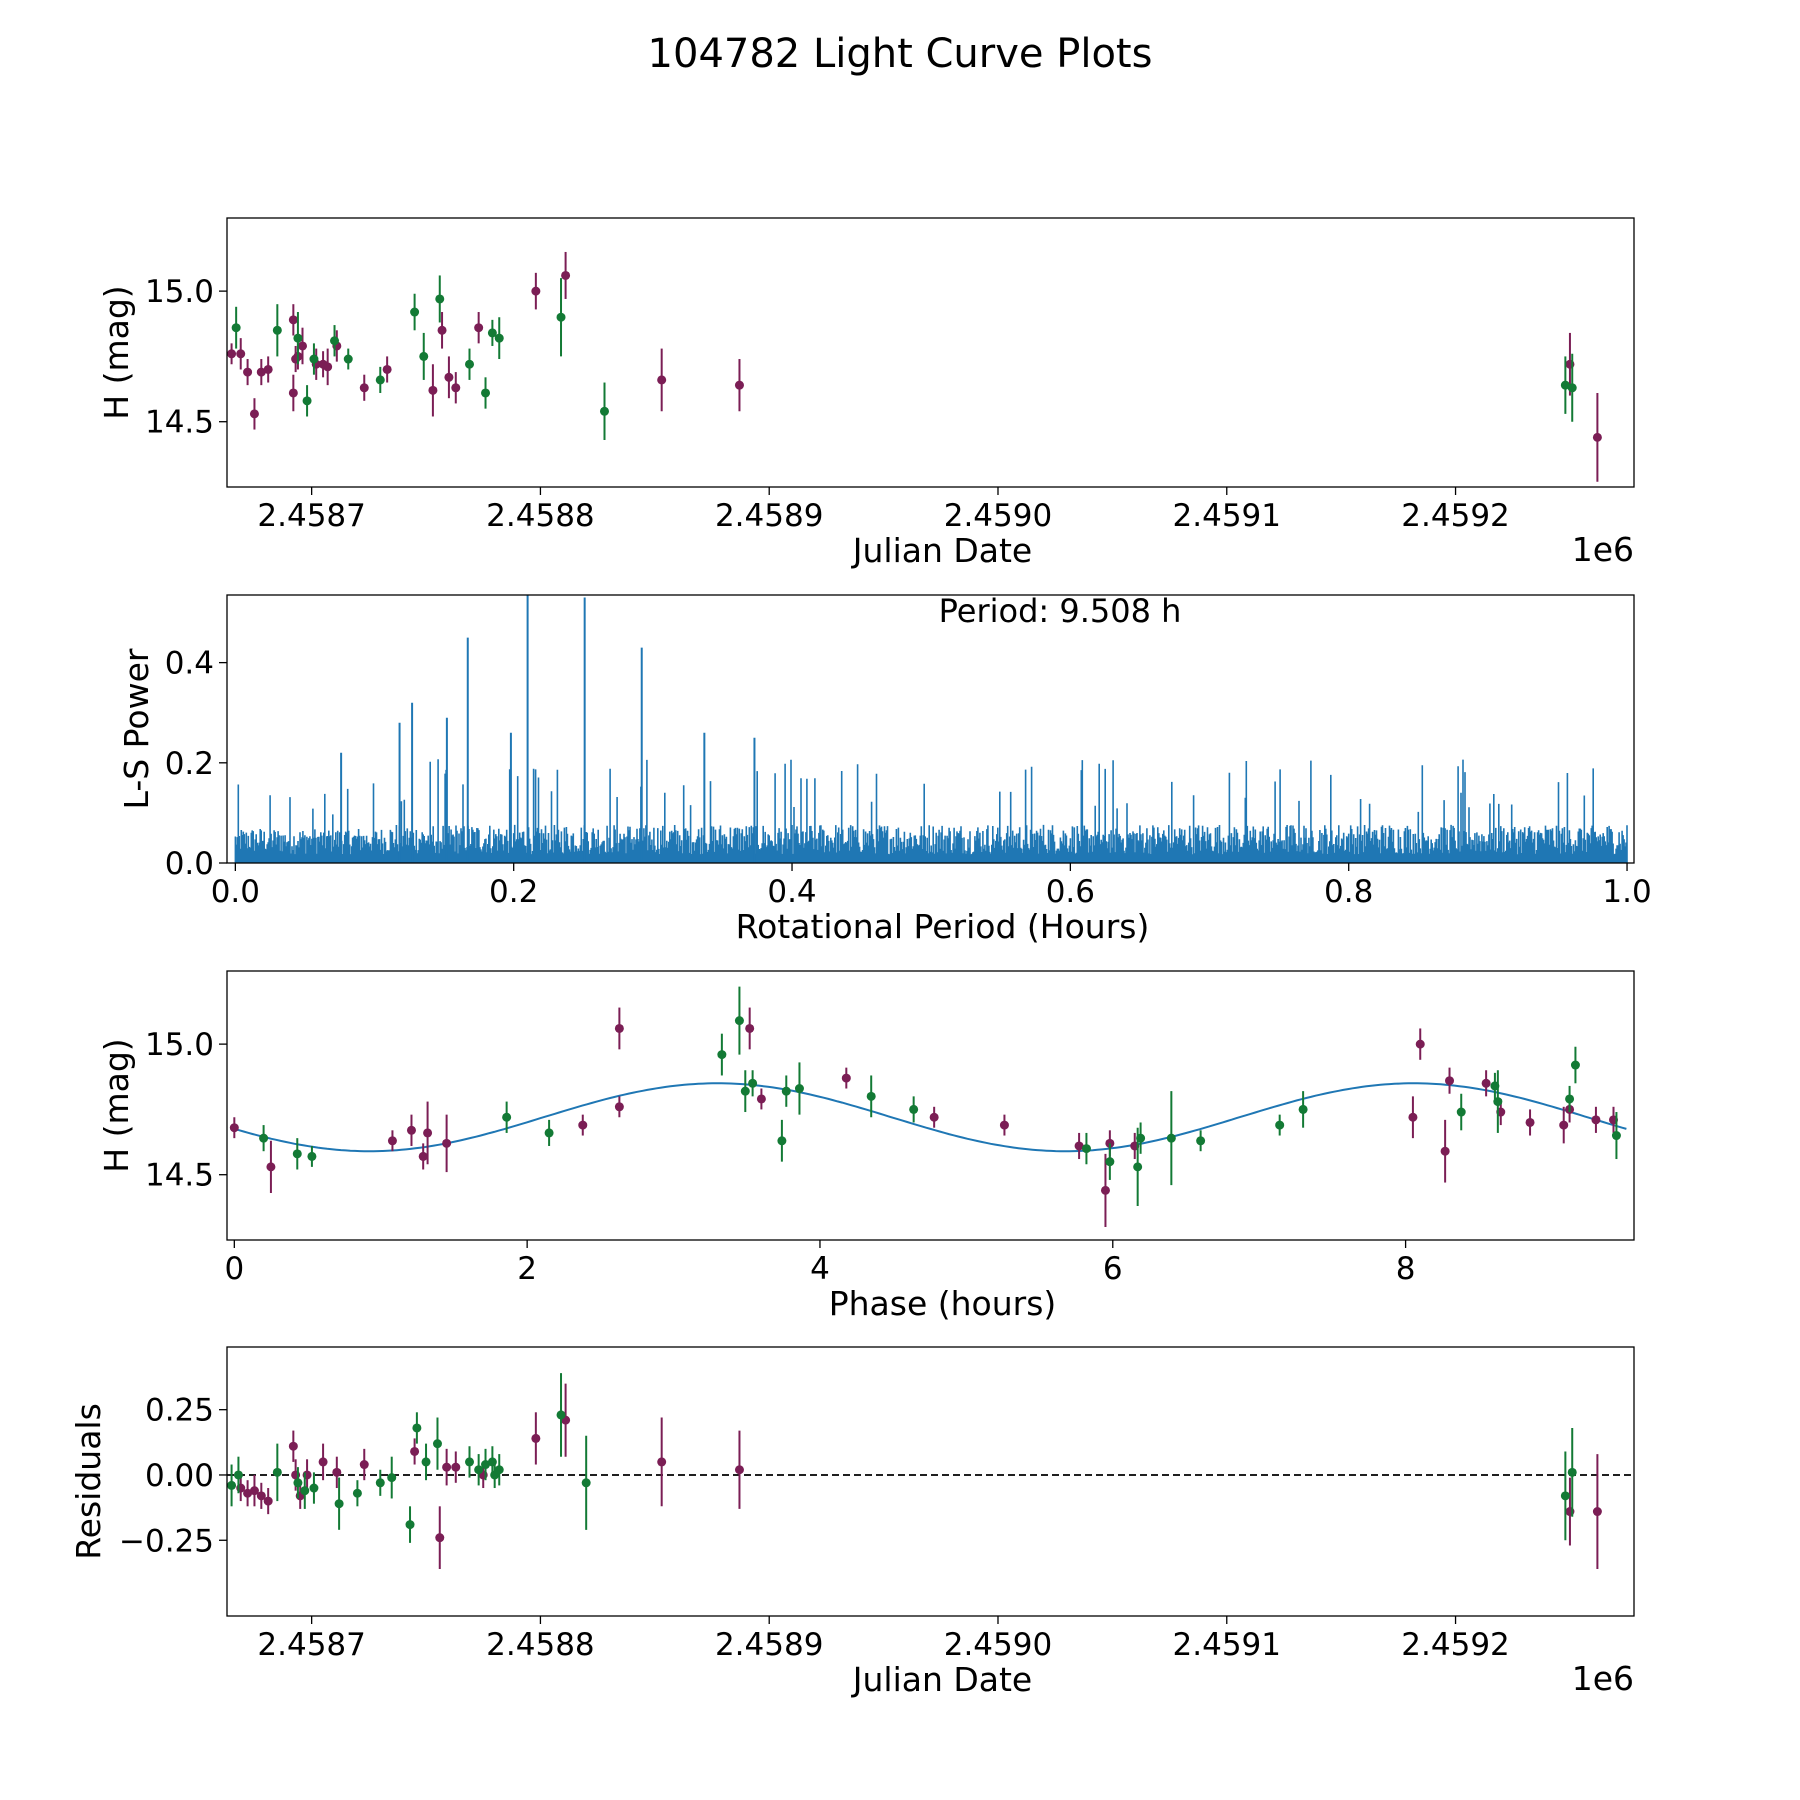  What do you see at coordinates (1070, 892) in the screenshot?
I see `periodogram-xtick-label: 0.6` at bounding box center [1070, 892].